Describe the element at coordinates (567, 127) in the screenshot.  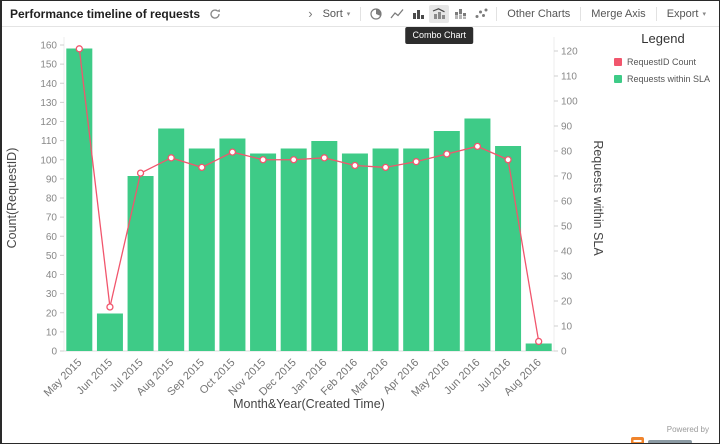
I see `y2-axis-tick-label: 90` at that location.